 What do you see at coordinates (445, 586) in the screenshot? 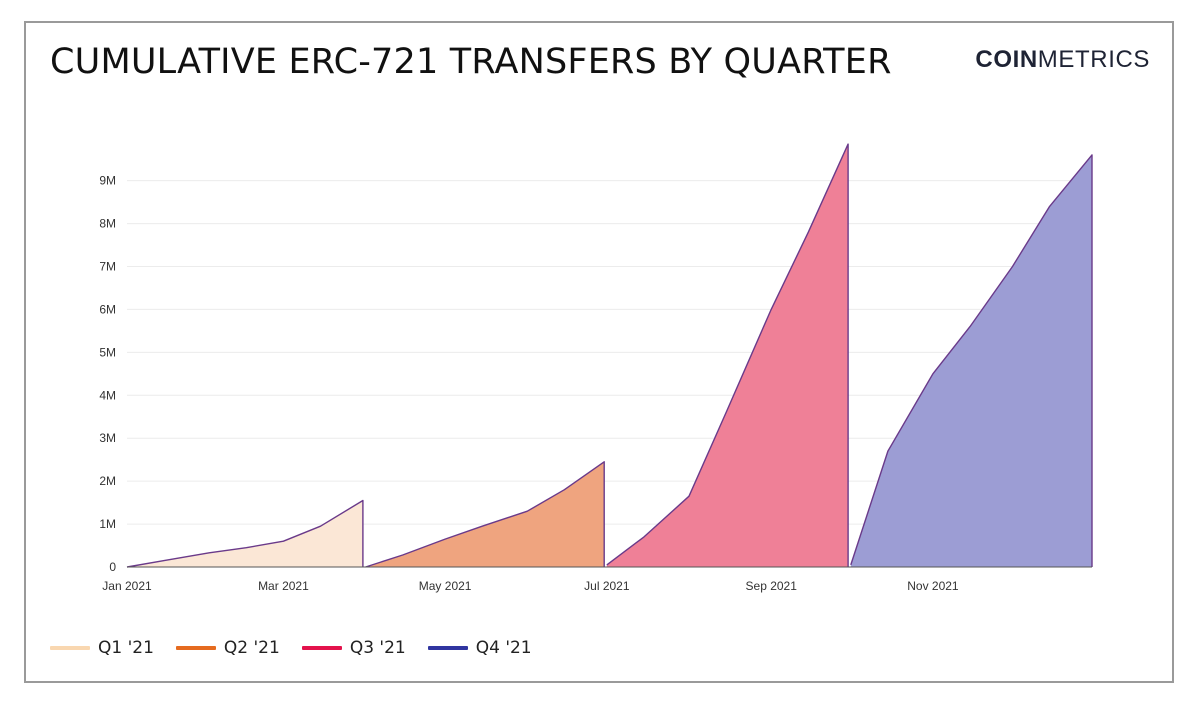
I see `x-tick-label: May 2021` at bounding box center [445, 586].